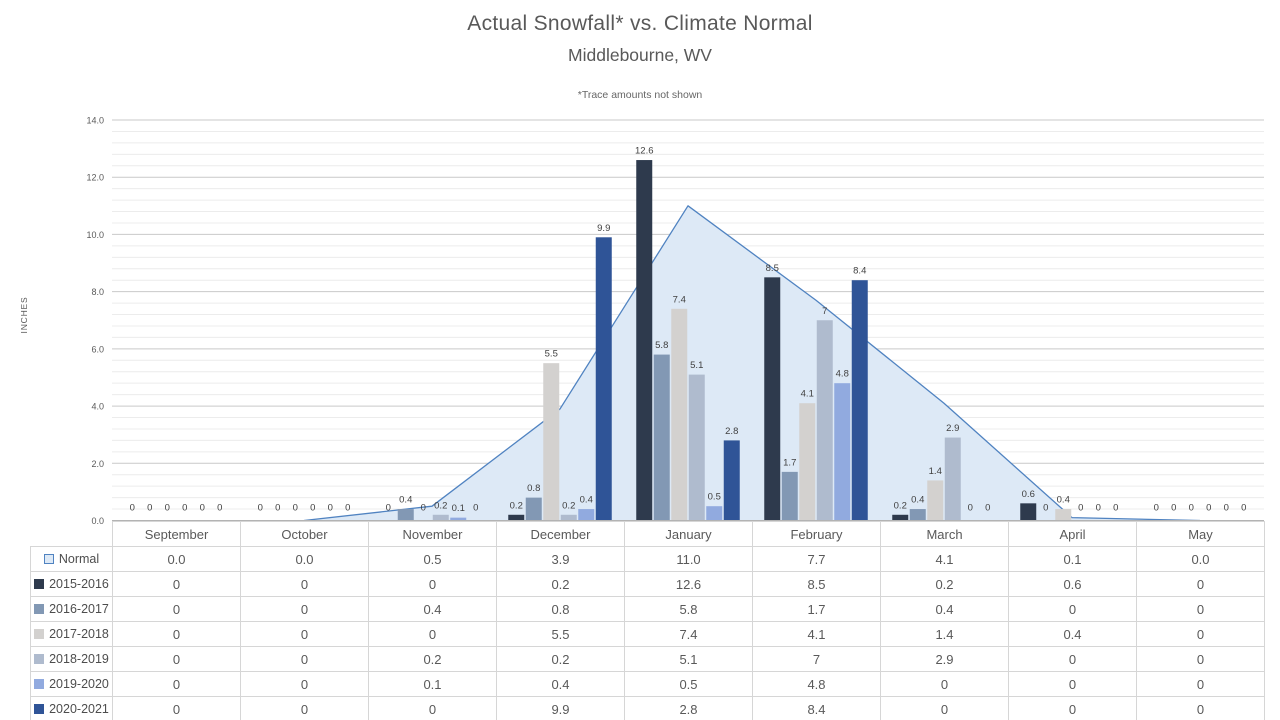  Describe the element at coordinates (661, 437) in the screenshot. I see `bar-2016-2017-january` at that location.